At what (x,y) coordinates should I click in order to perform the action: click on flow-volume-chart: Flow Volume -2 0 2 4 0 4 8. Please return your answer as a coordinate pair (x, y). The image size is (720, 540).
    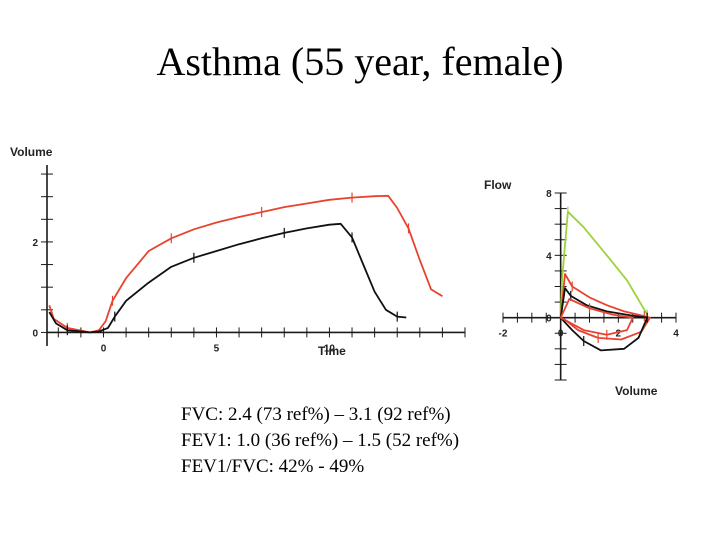
    Looking at the image, I should click on (581, 288).